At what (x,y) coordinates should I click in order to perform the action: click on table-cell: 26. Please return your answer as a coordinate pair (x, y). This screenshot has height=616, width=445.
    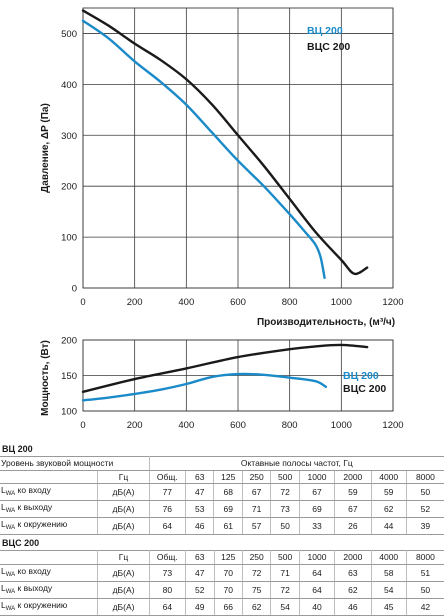
    Looking at the image, I should click on (353, 526).